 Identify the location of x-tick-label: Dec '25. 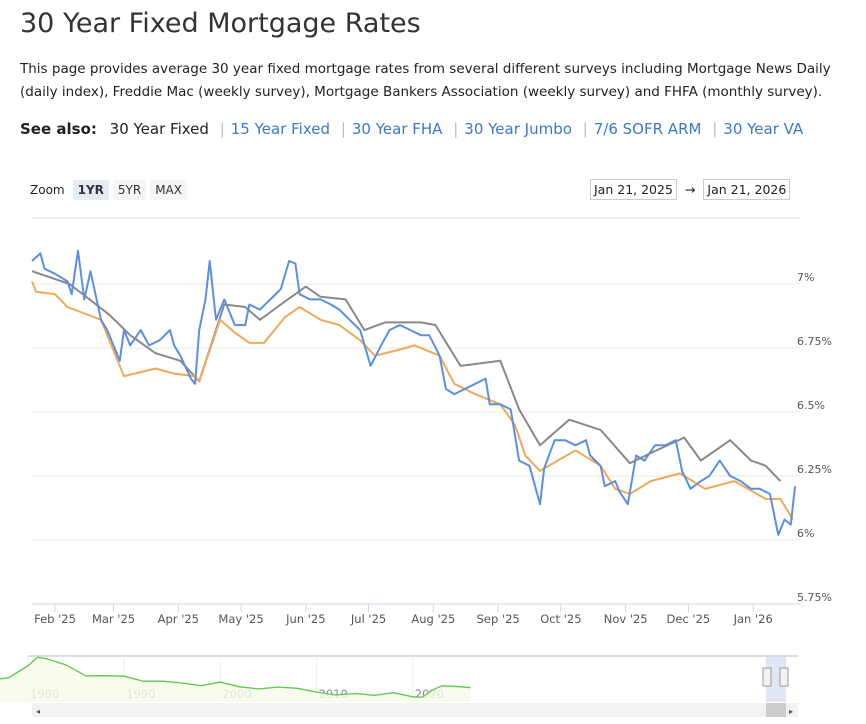
(689, 619).